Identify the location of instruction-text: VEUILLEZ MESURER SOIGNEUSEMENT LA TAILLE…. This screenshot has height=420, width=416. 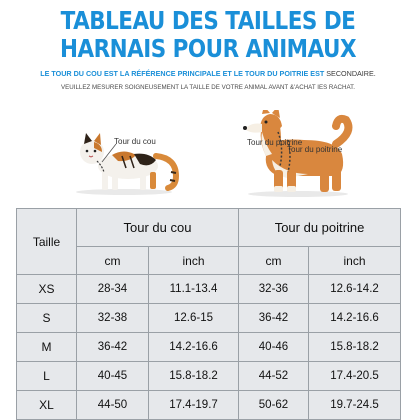
(208, 87).